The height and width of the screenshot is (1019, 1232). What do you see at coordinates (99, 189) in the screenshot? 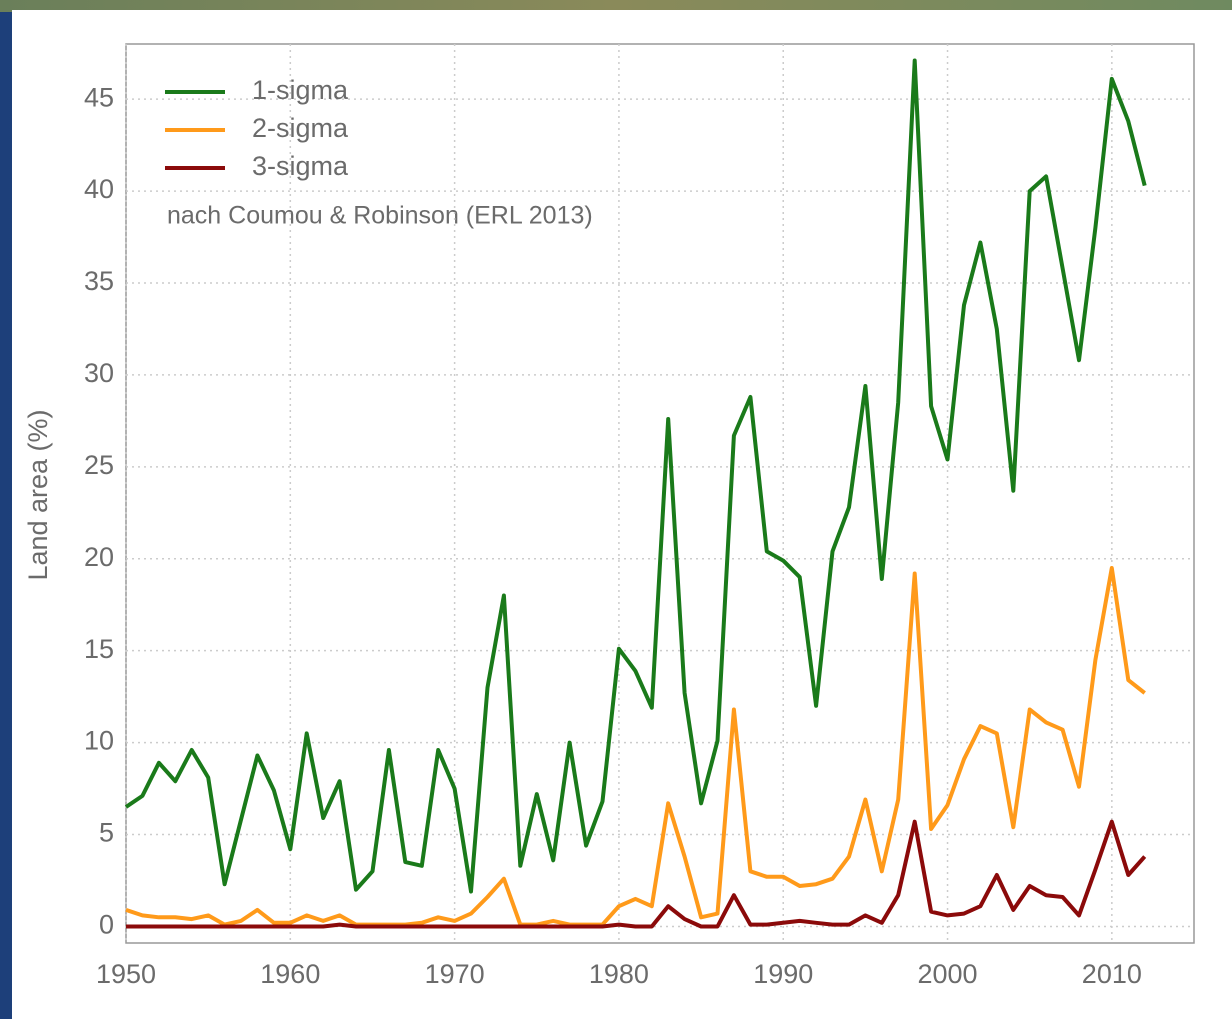
I see `y-tick-label: 40` at bounding box center [99, 189].